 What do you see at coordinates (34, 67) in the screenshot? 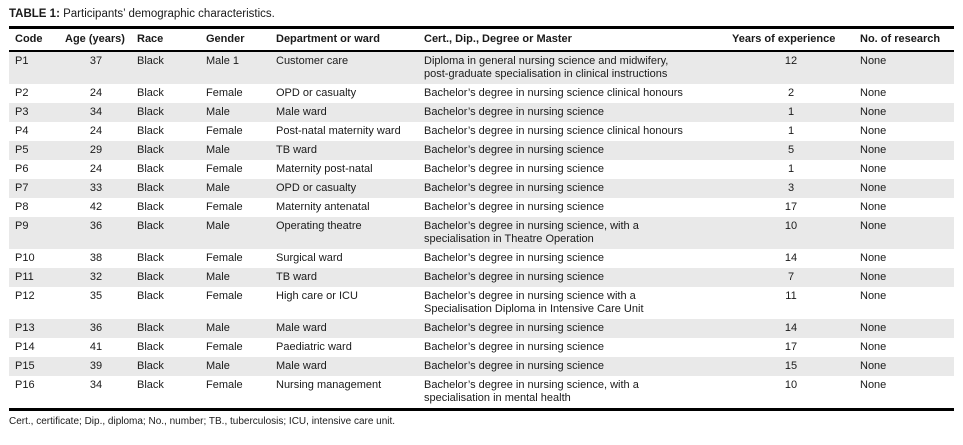
I see `cell-code: P1` at bounding box center [34, 67].